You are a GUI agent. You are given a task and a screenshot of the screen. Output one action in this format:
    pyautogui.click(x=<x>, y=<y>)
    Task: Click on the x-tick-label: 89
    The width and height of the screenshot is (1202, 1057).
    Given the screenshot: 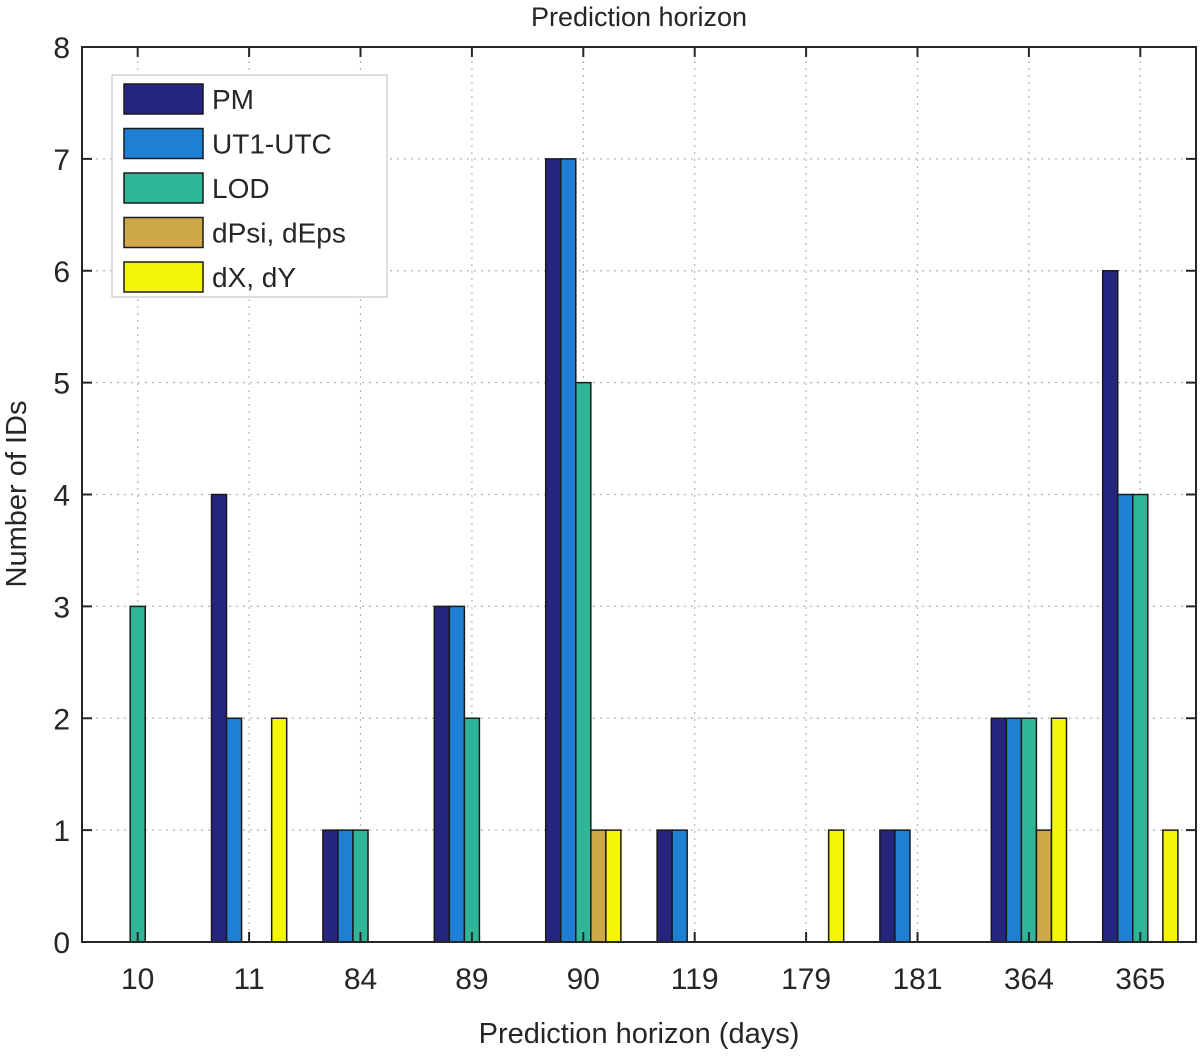 What is the action you would take?
    pyautogui.click(x=471, y=979)
    